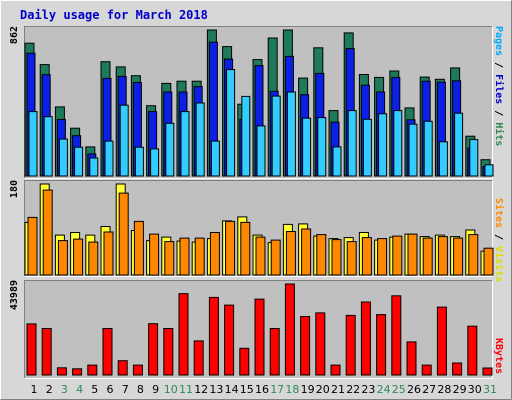 Image resolution: width=512 pixels, height=400 pixels. I want to click on day-label-10: 10, so click(171, 389).